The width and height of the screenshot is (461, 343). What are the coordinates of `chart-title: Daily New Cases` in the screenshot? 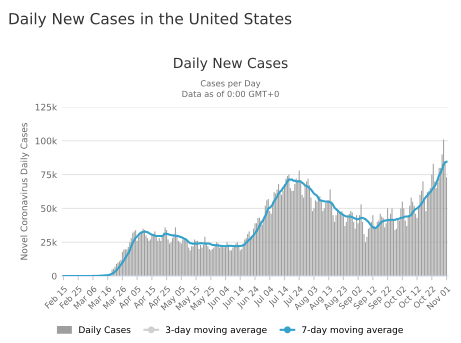 It's located at (231, 64).